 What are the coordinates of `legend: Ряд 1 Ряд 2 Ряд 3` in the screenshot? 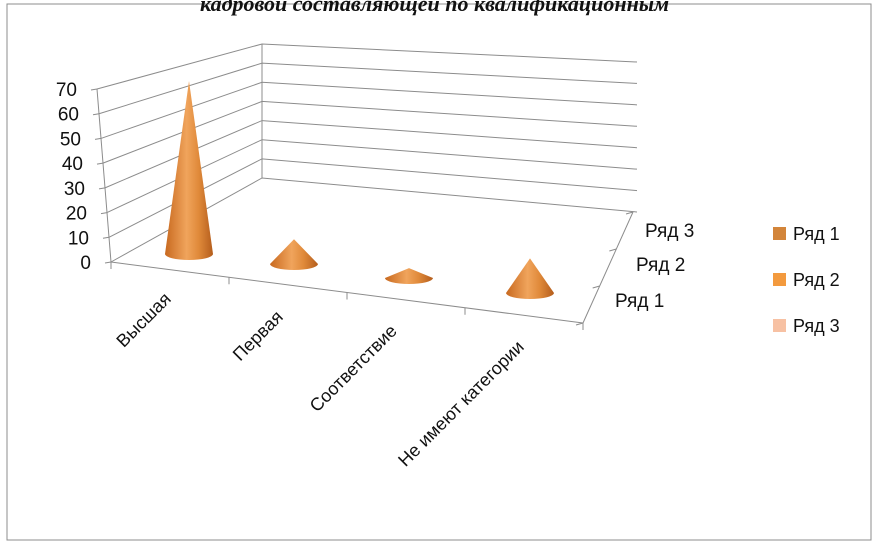 It's located at (806, 280).